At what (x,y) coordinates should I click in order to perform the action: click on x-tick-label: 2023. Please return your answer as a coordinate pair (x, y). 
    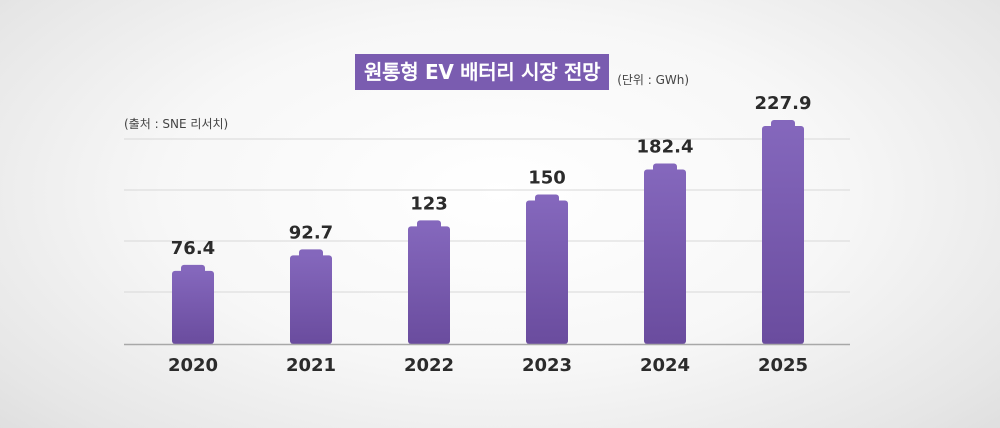
    Looking at the image, I should click on (547, 365).